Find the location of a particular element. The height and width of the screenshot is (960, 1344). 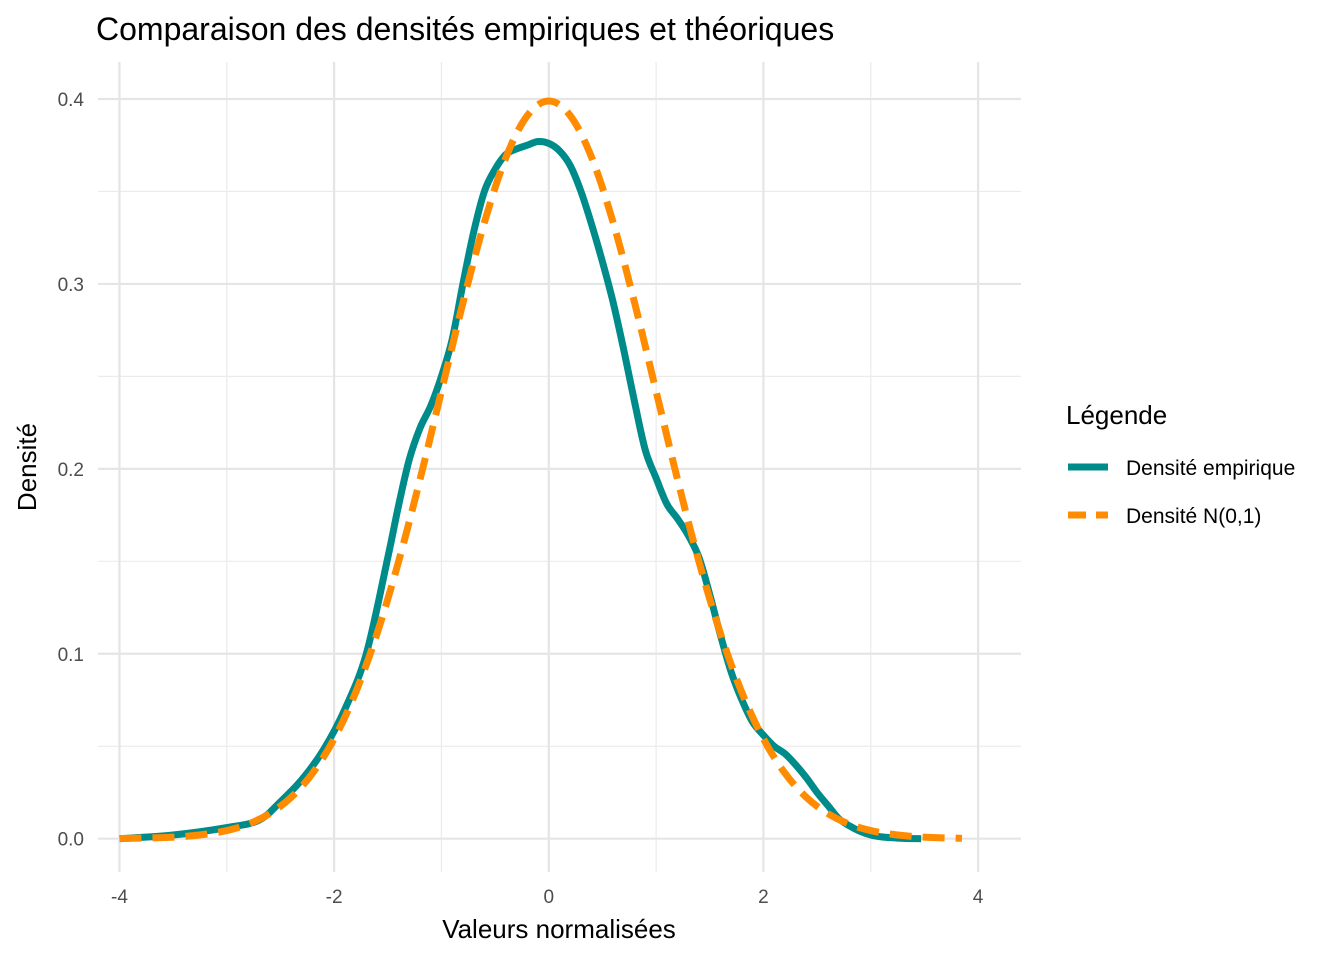

legend-title: Légende is located at coordinates (1116, 415).